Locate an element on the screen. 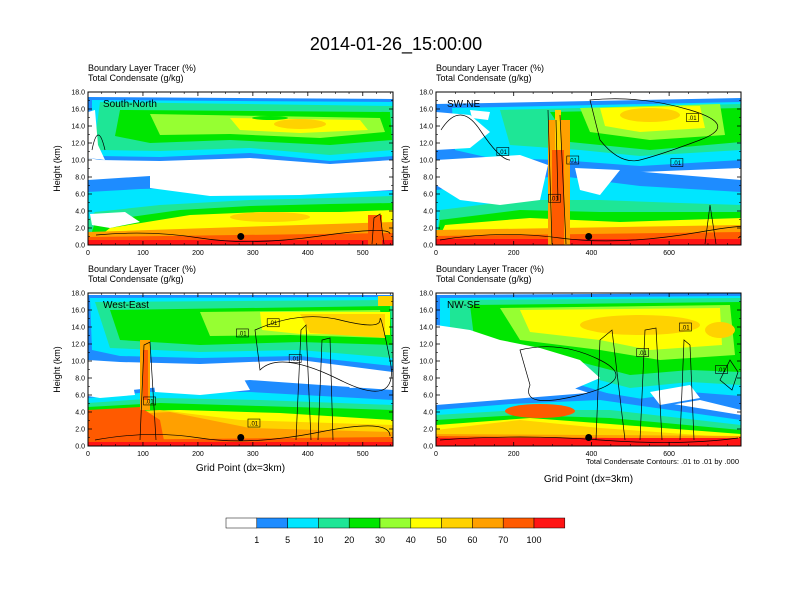 This screenshot has height=612, width=792. contour-labels: .01 .01 .01 is located at coordinates (682, 348).